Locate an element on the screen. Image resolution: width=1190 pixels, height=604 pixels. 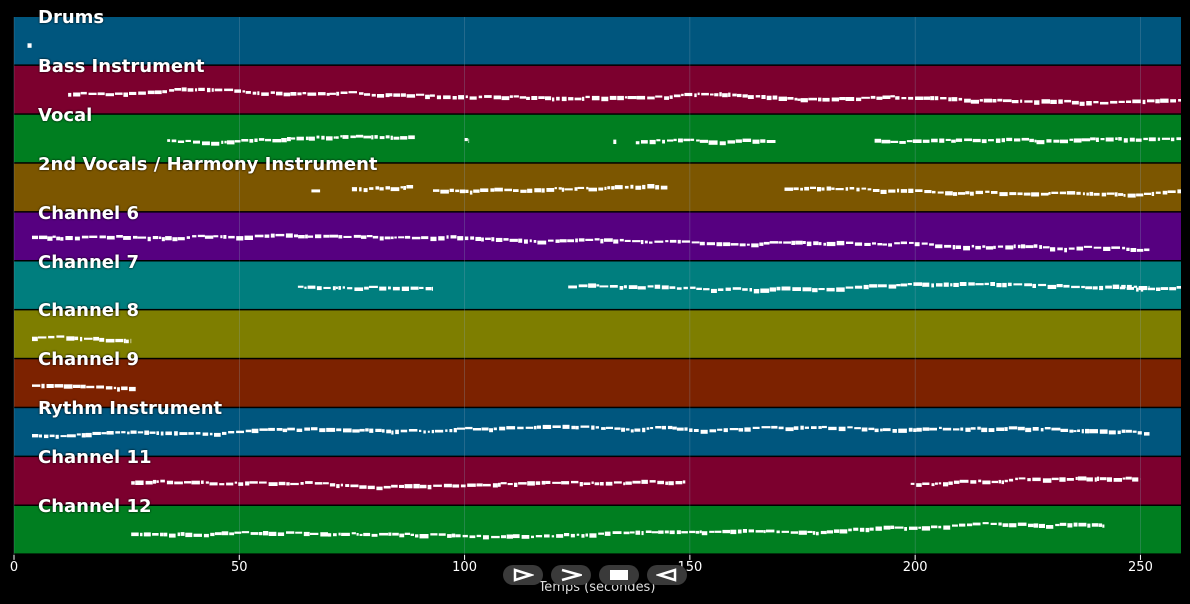
stop-button is located at coordinates (619, 575).